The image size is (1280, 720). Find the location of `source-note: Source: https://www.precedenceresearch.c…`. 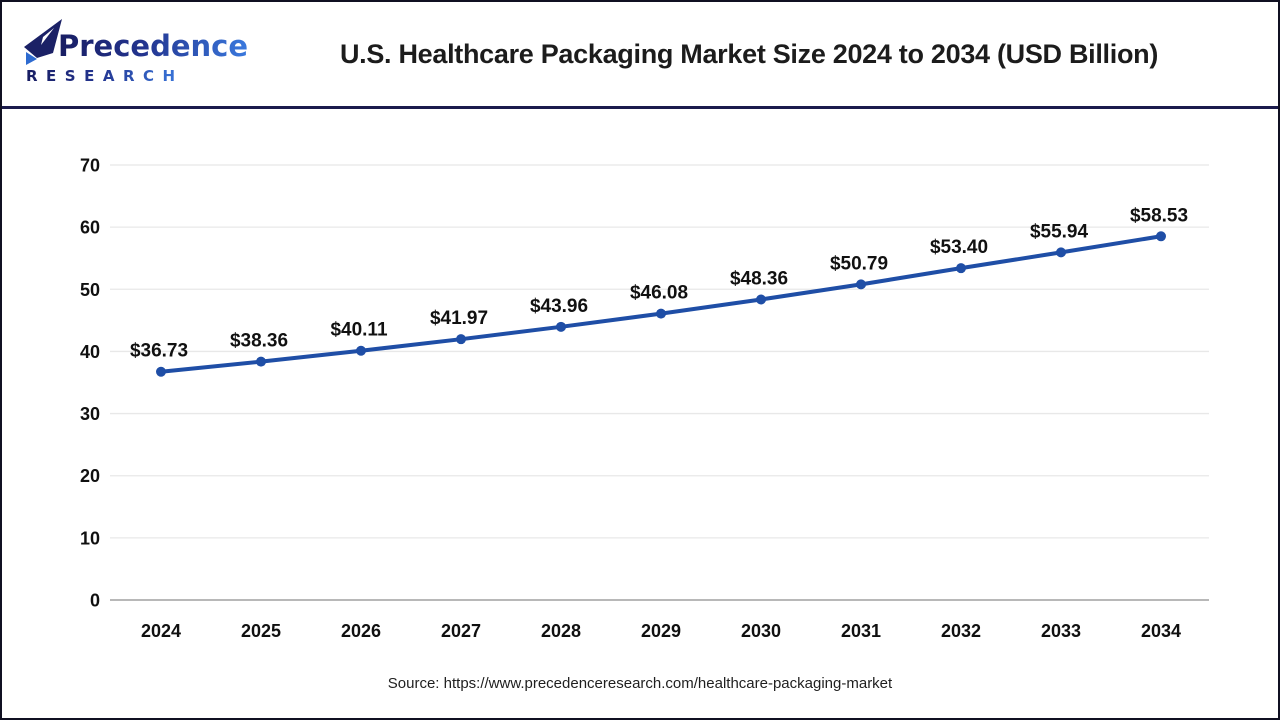

source-note: Source: https://www.precedenceresearch.c… is located at coordinates (640, 683).